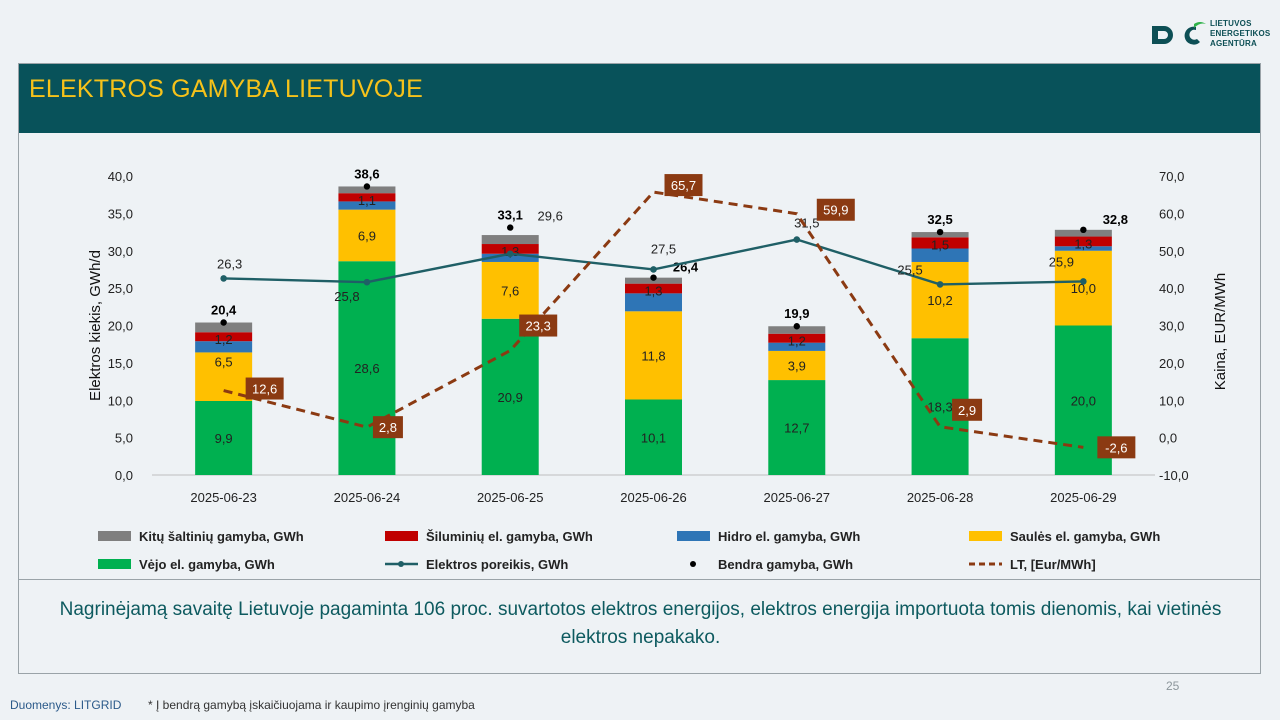  What do you see at coordinates (909, 269) in the screenshot?
I see `demand-label: 25,5` at bounding box center [909, 269].